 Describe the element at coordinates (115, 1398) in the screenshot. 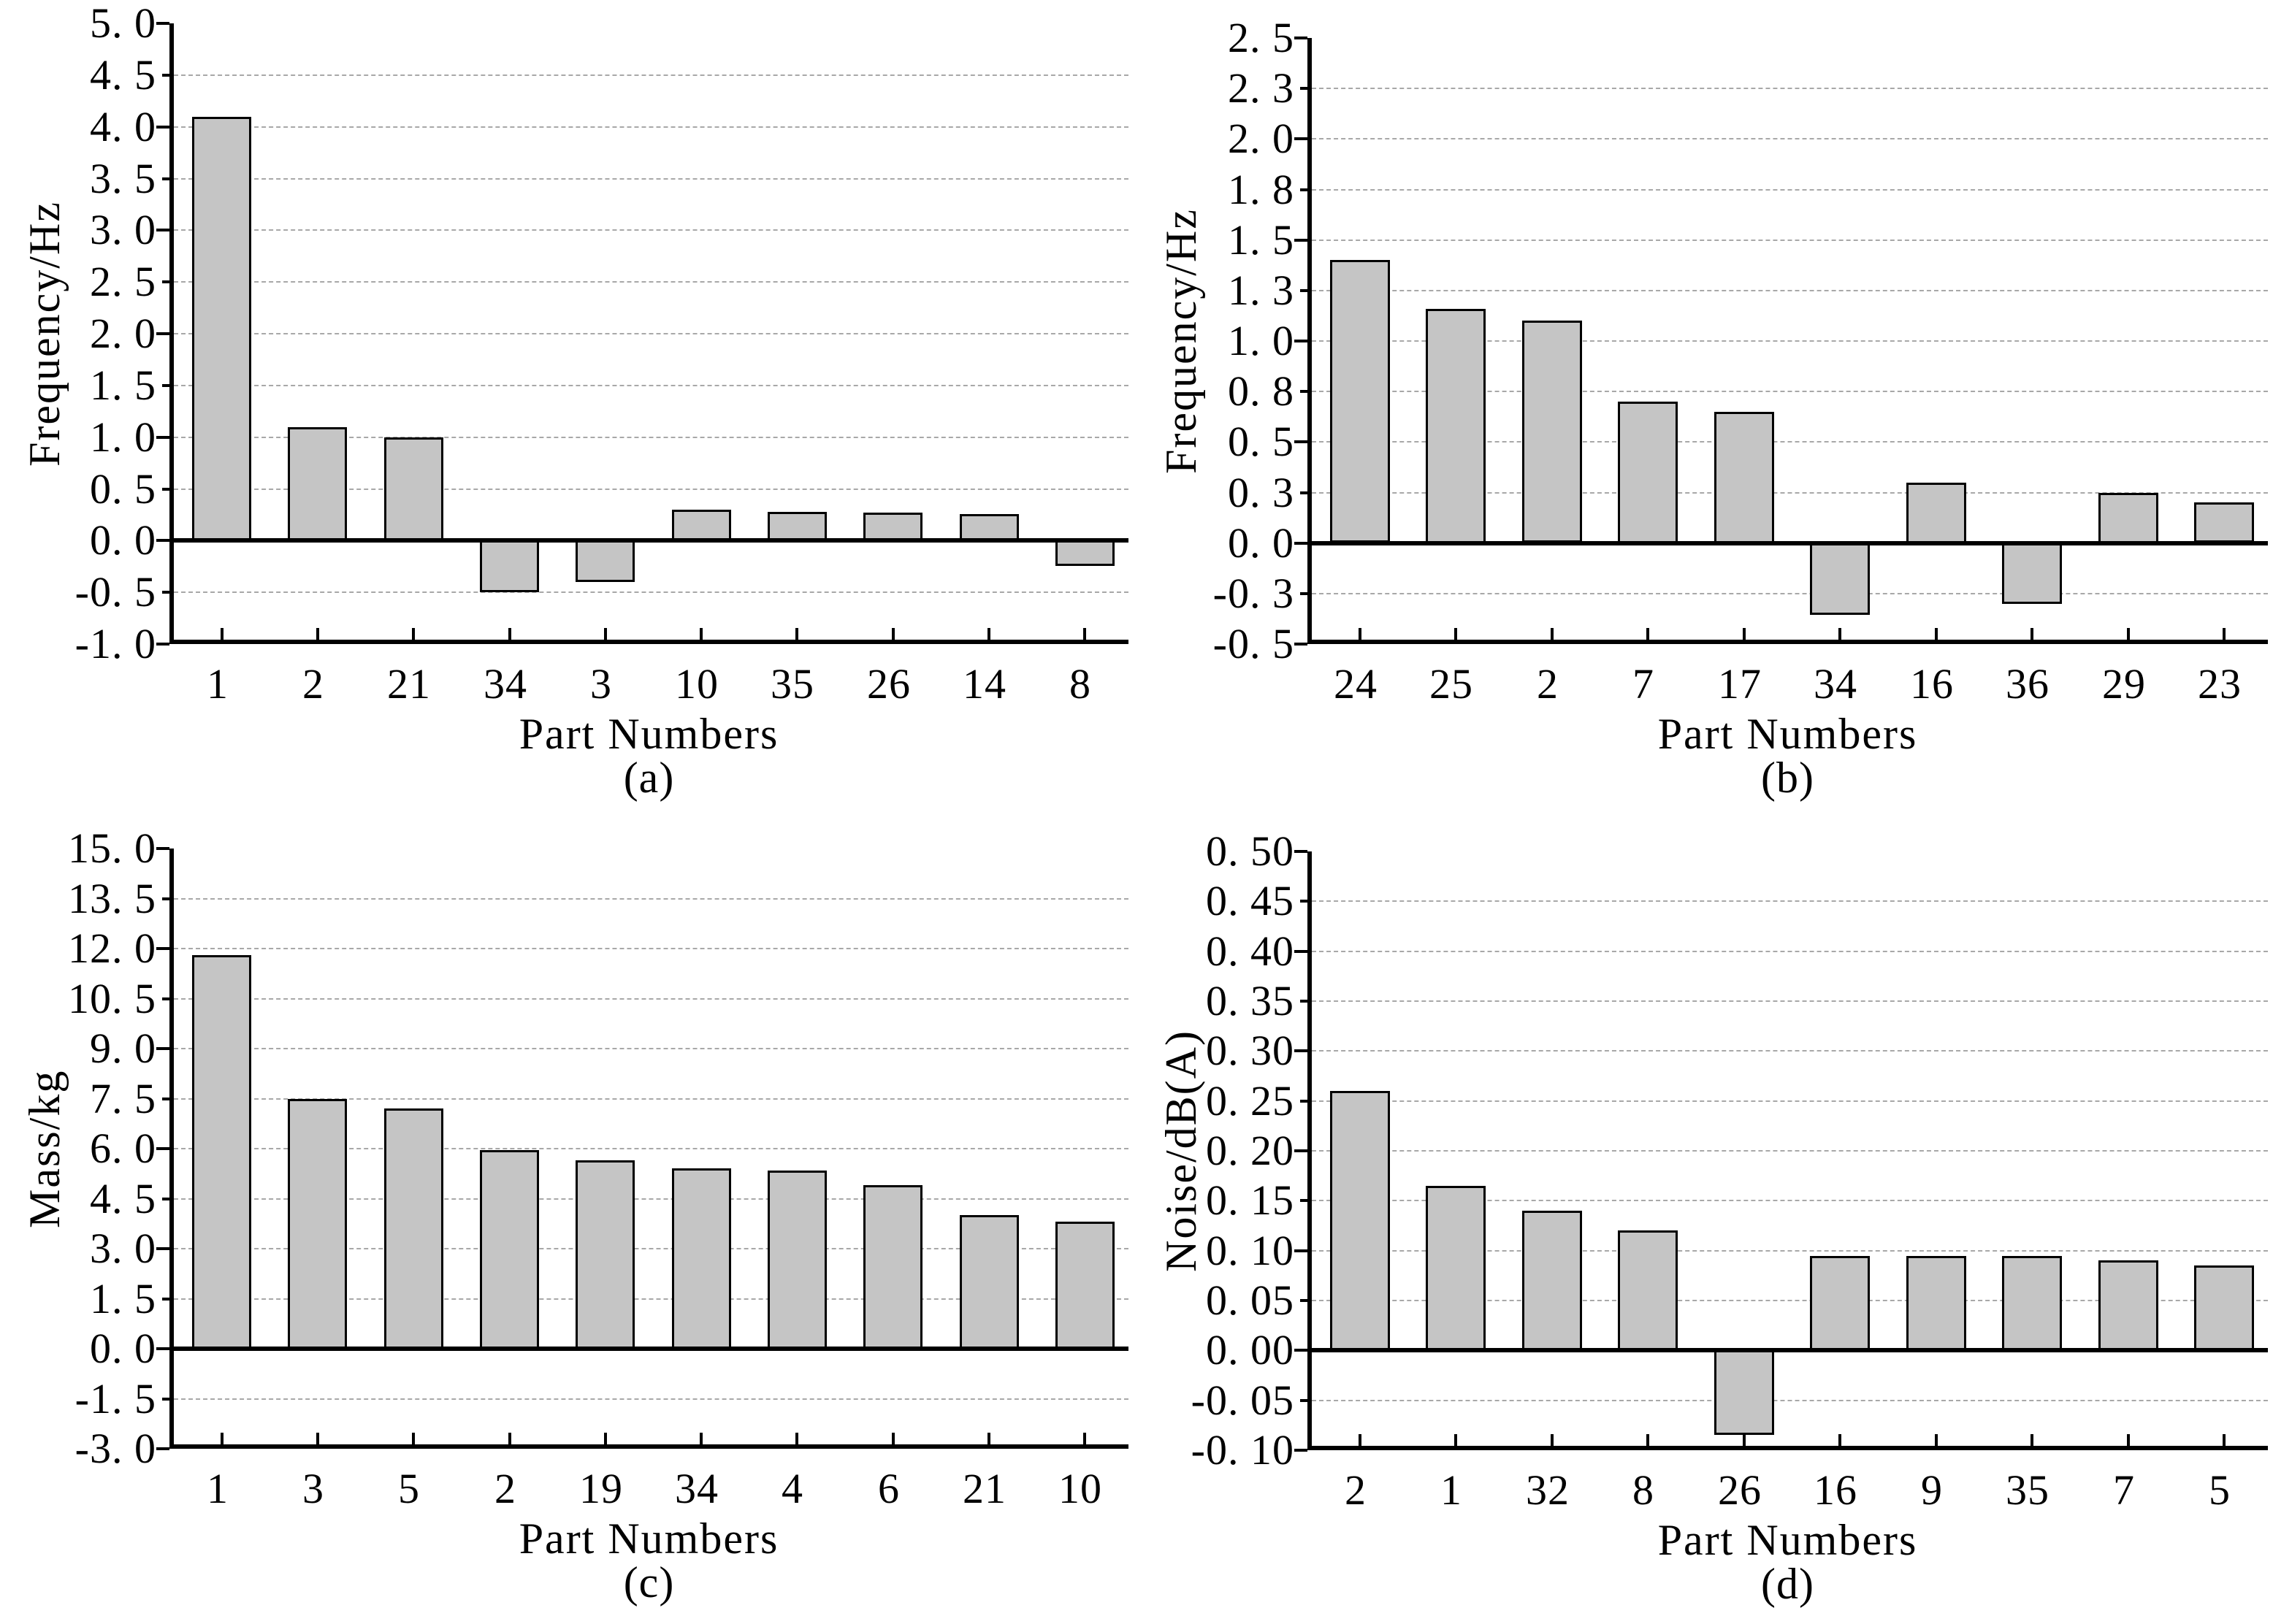

I see `y-tick-label: -1. 5` at that location.